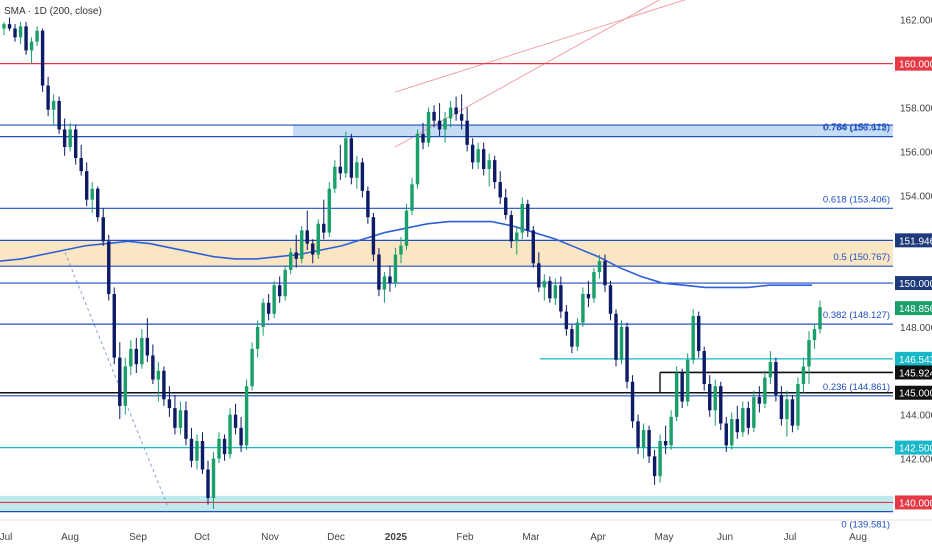 The width and height of the screenshot is (932, 550). I want to click on fib-label: 0.236 (144.861), so click(856, 387).